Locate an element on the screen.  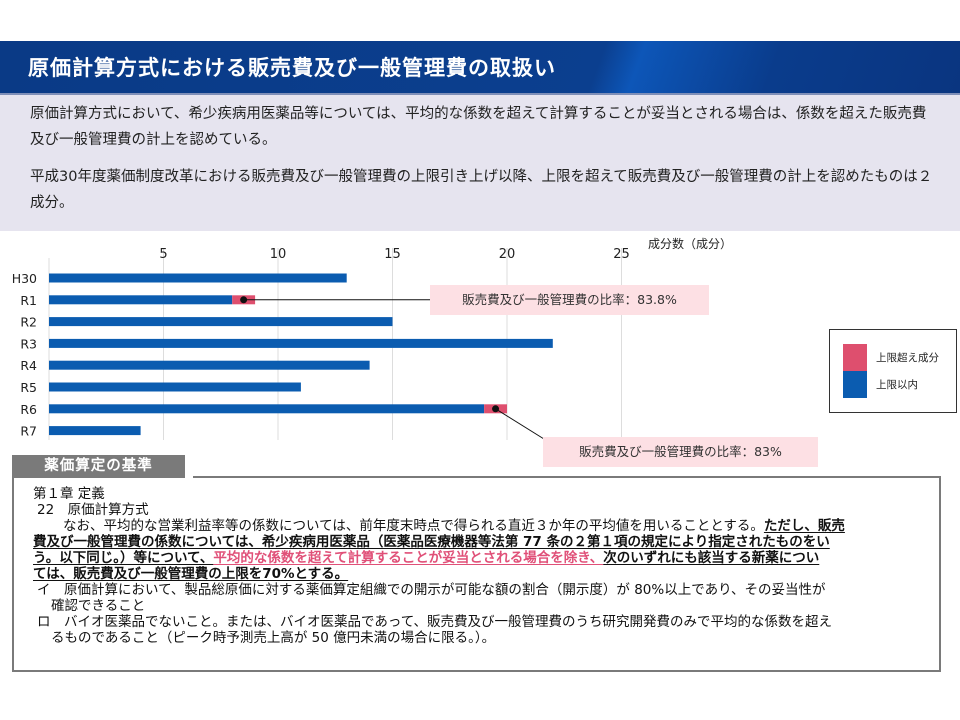
category-label-R4: R4 is located at coordinates (28, 365).